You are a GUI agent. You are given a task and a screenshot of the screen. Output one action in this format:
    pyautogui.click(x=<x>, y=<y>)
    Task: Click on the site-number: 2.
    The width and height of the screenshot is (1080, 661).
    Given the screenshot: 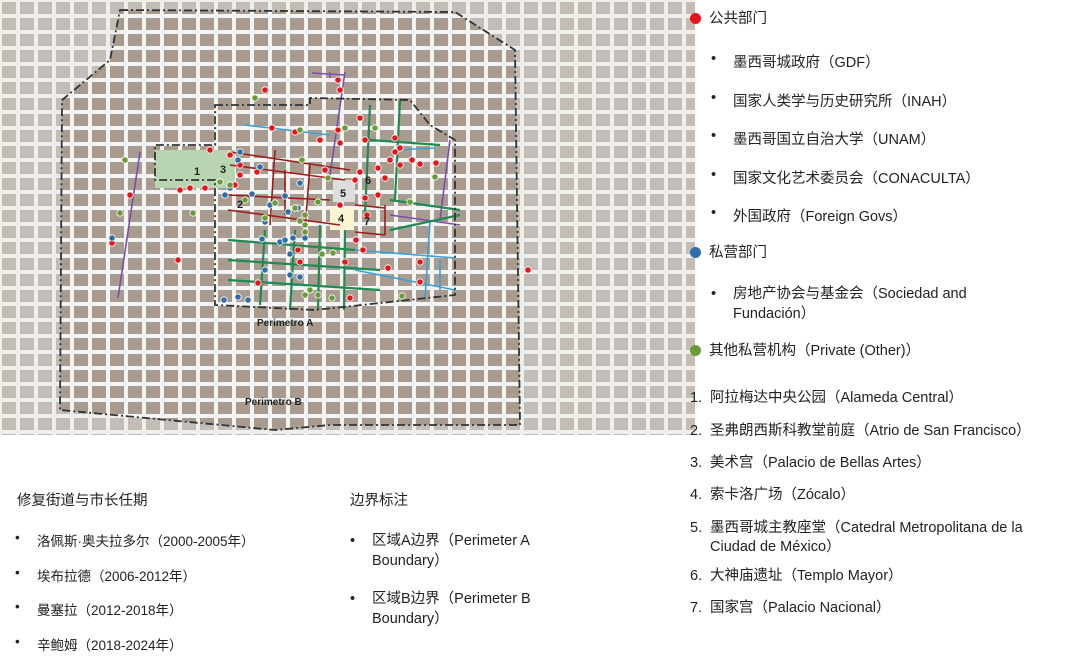 What is the action you would take?
    pyautogui.click(x=696, y=431)
    